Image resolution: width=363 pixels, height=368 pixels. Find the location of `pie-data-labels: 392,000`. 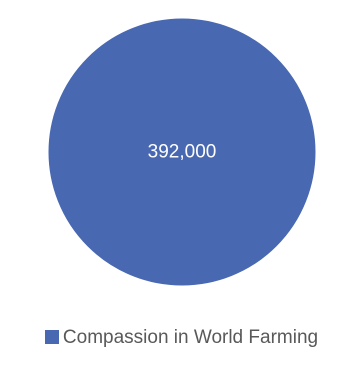

pie-data-labels: 392,000 is located at coordinates (182, 152).